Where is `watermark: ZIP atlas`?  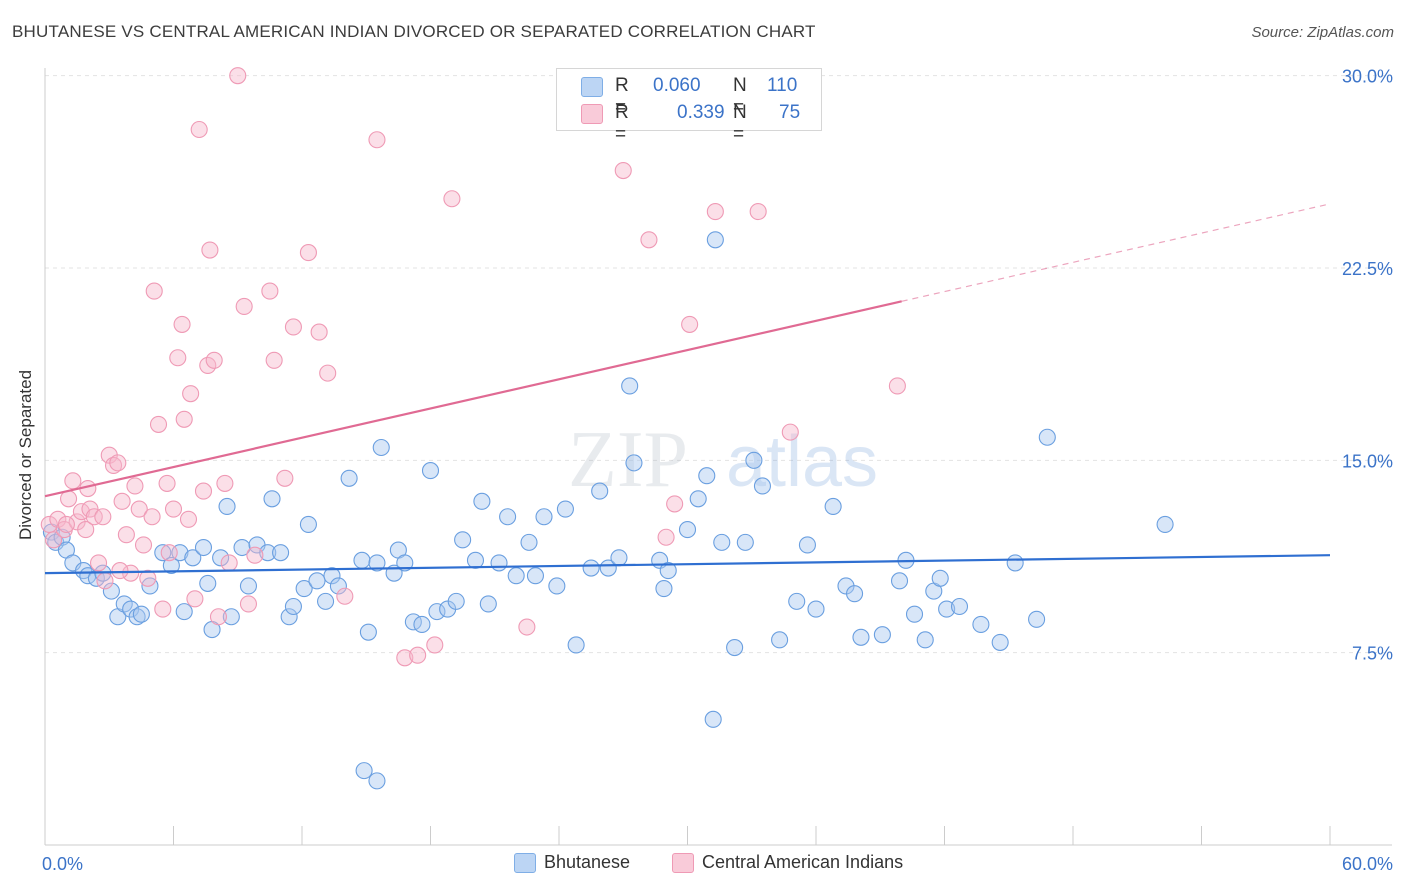 watermark: ZIP atlas is located at coordinates (723, 460).